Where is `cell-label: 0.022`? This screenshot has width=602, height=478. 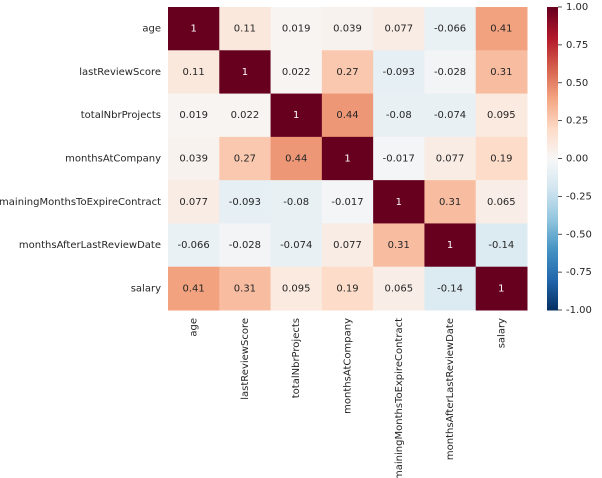
cell-label: 0.022 is located at coordinates (245, 115).